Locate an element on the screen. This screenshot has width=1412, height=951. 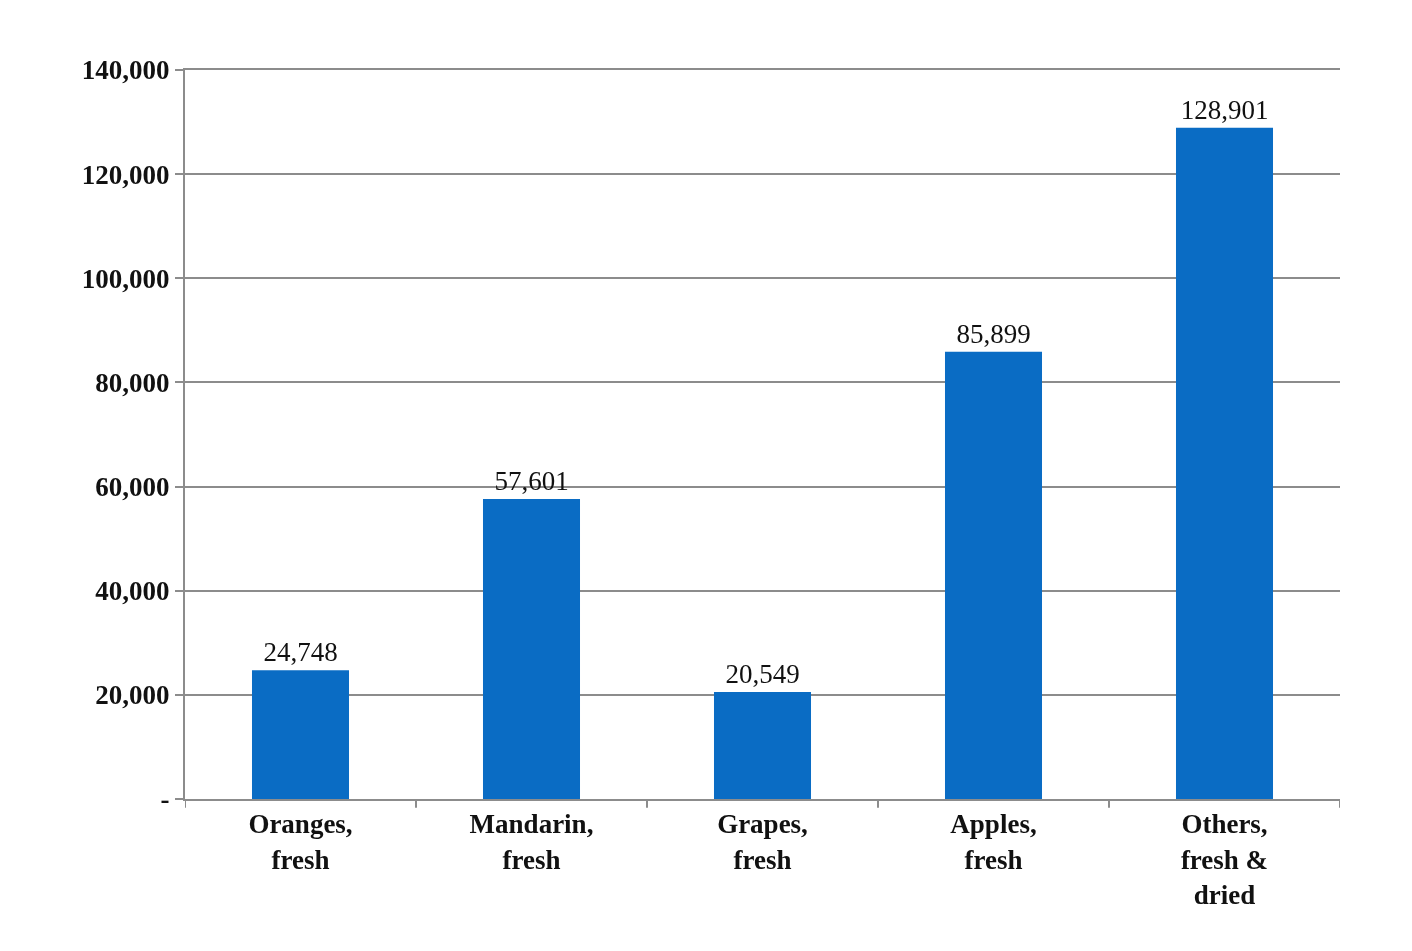
x-tick-label: Oranges, fresh is located at coordinates (300, 842).